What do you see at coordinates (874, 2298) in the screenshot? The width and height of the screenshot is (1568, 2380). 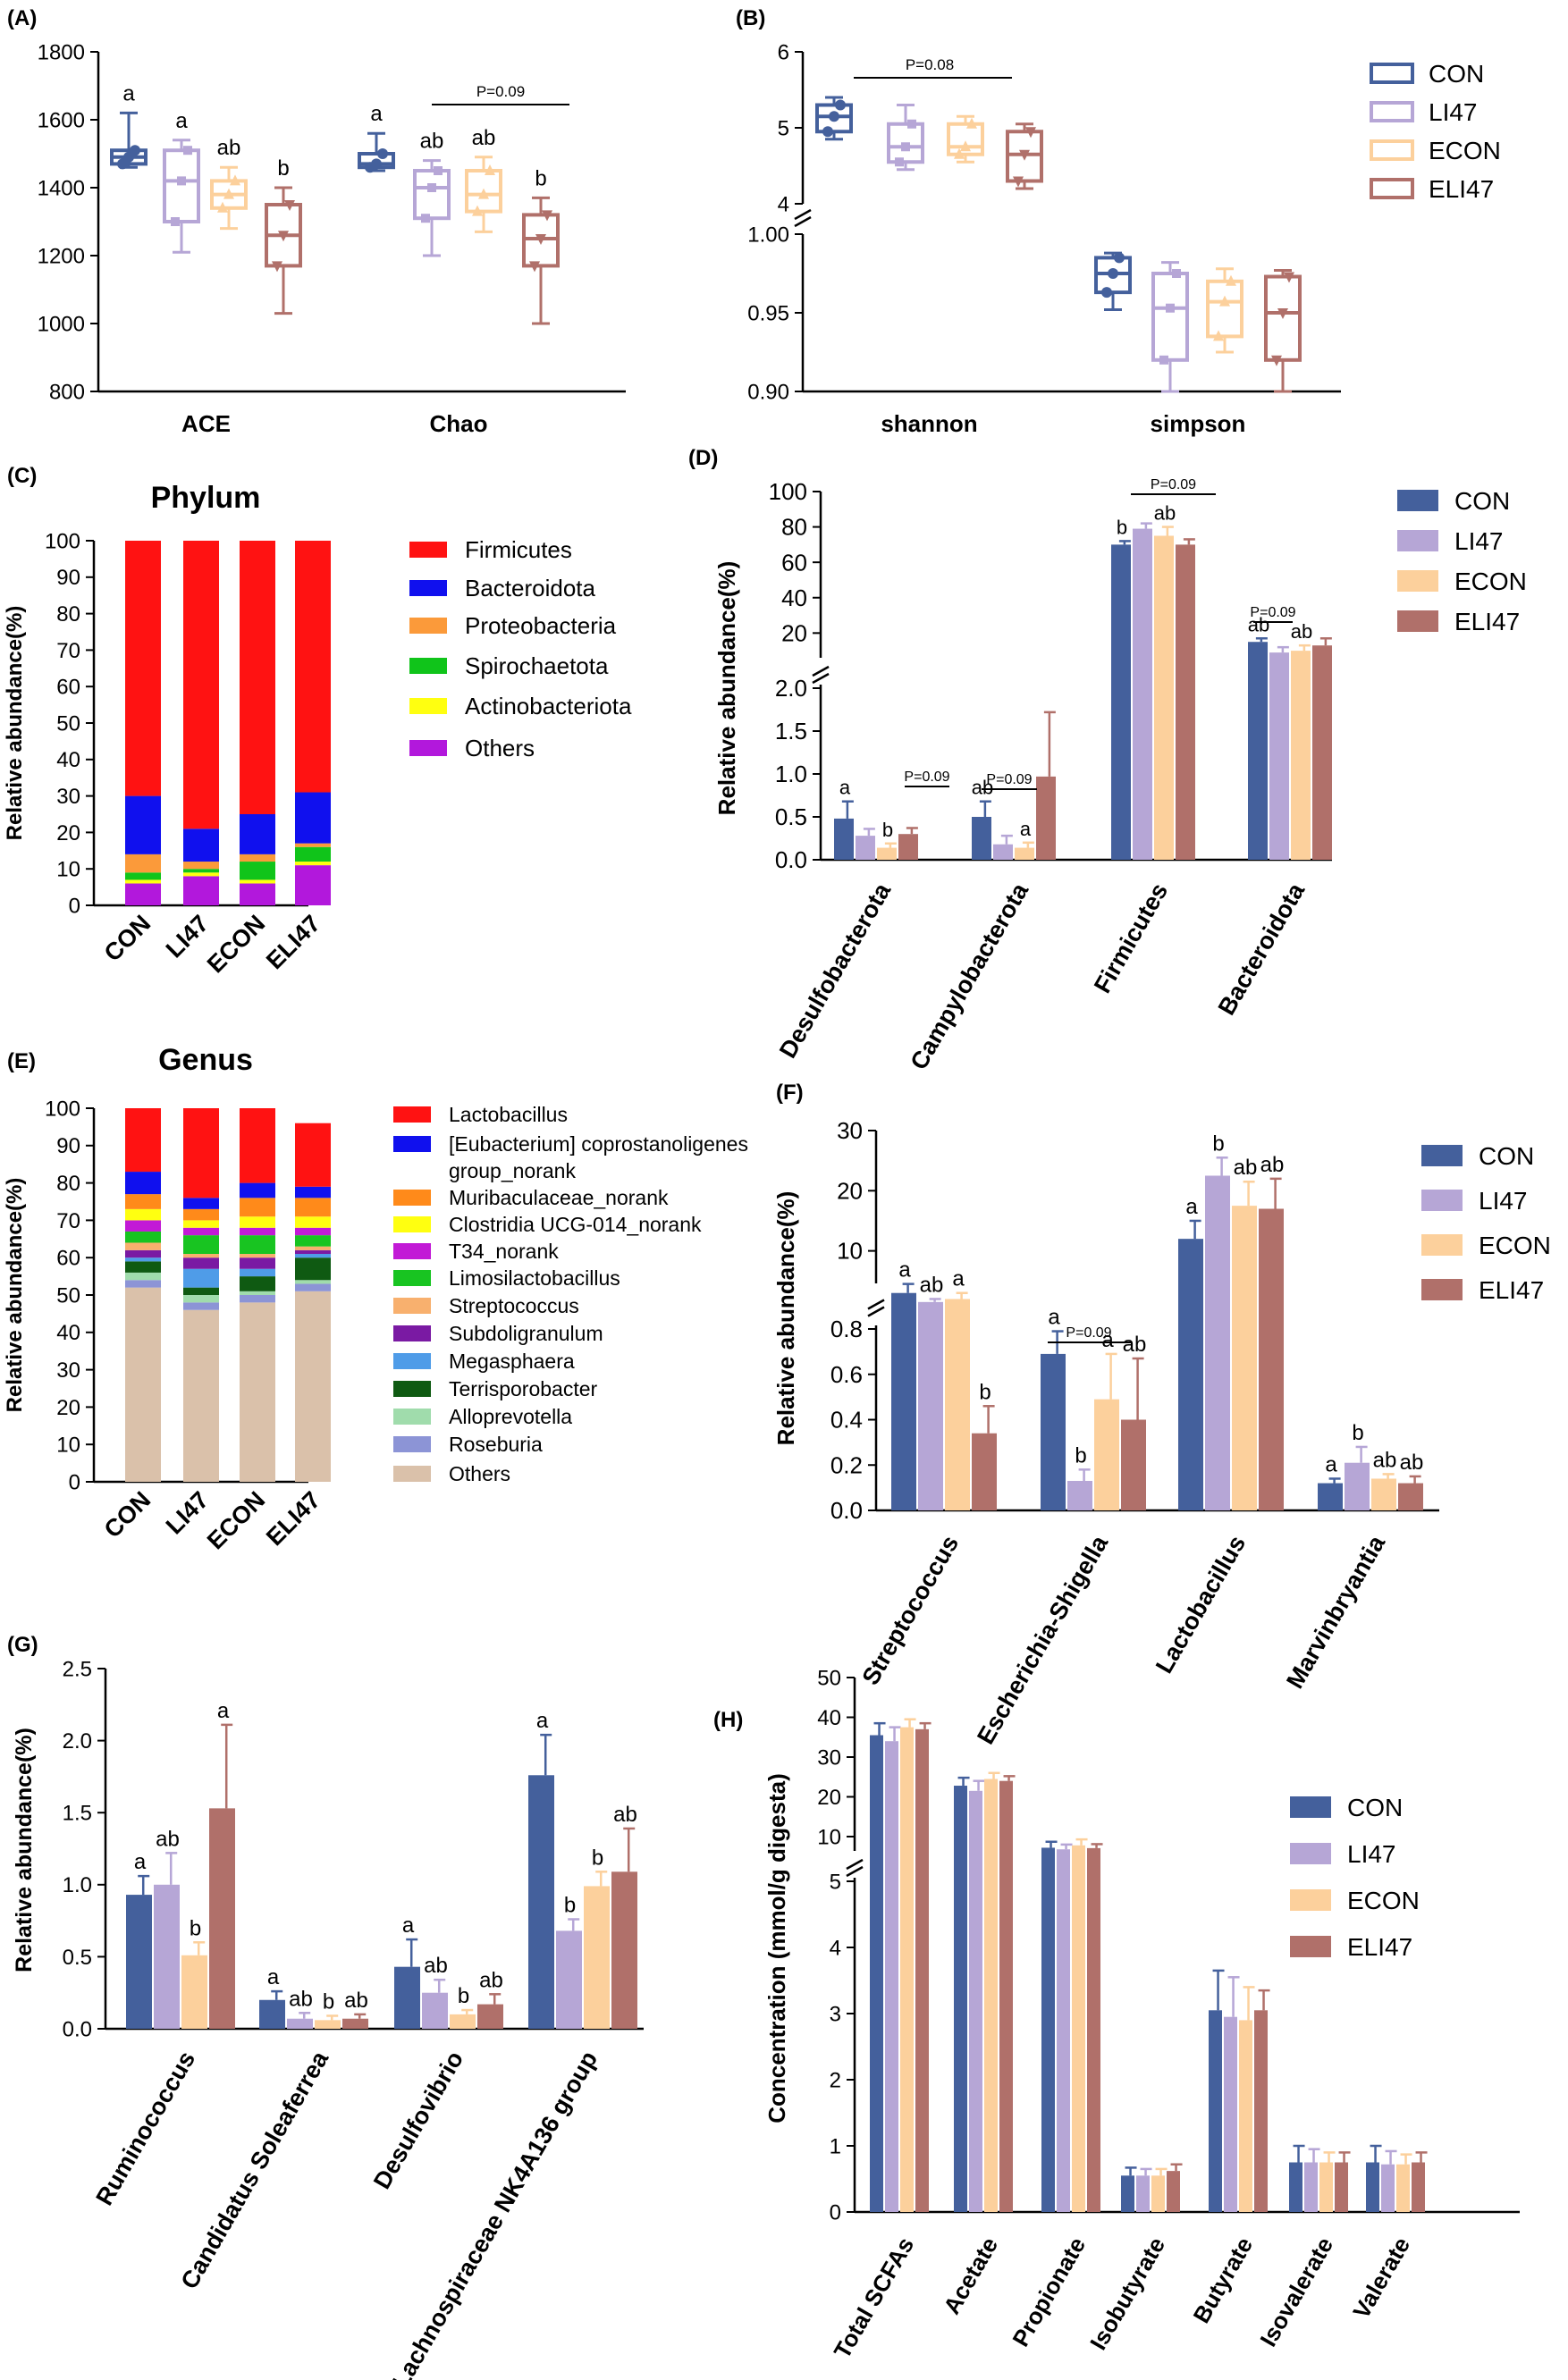 I see `x-category-label: Total SCFAs` at bounding box center [874, 2298].